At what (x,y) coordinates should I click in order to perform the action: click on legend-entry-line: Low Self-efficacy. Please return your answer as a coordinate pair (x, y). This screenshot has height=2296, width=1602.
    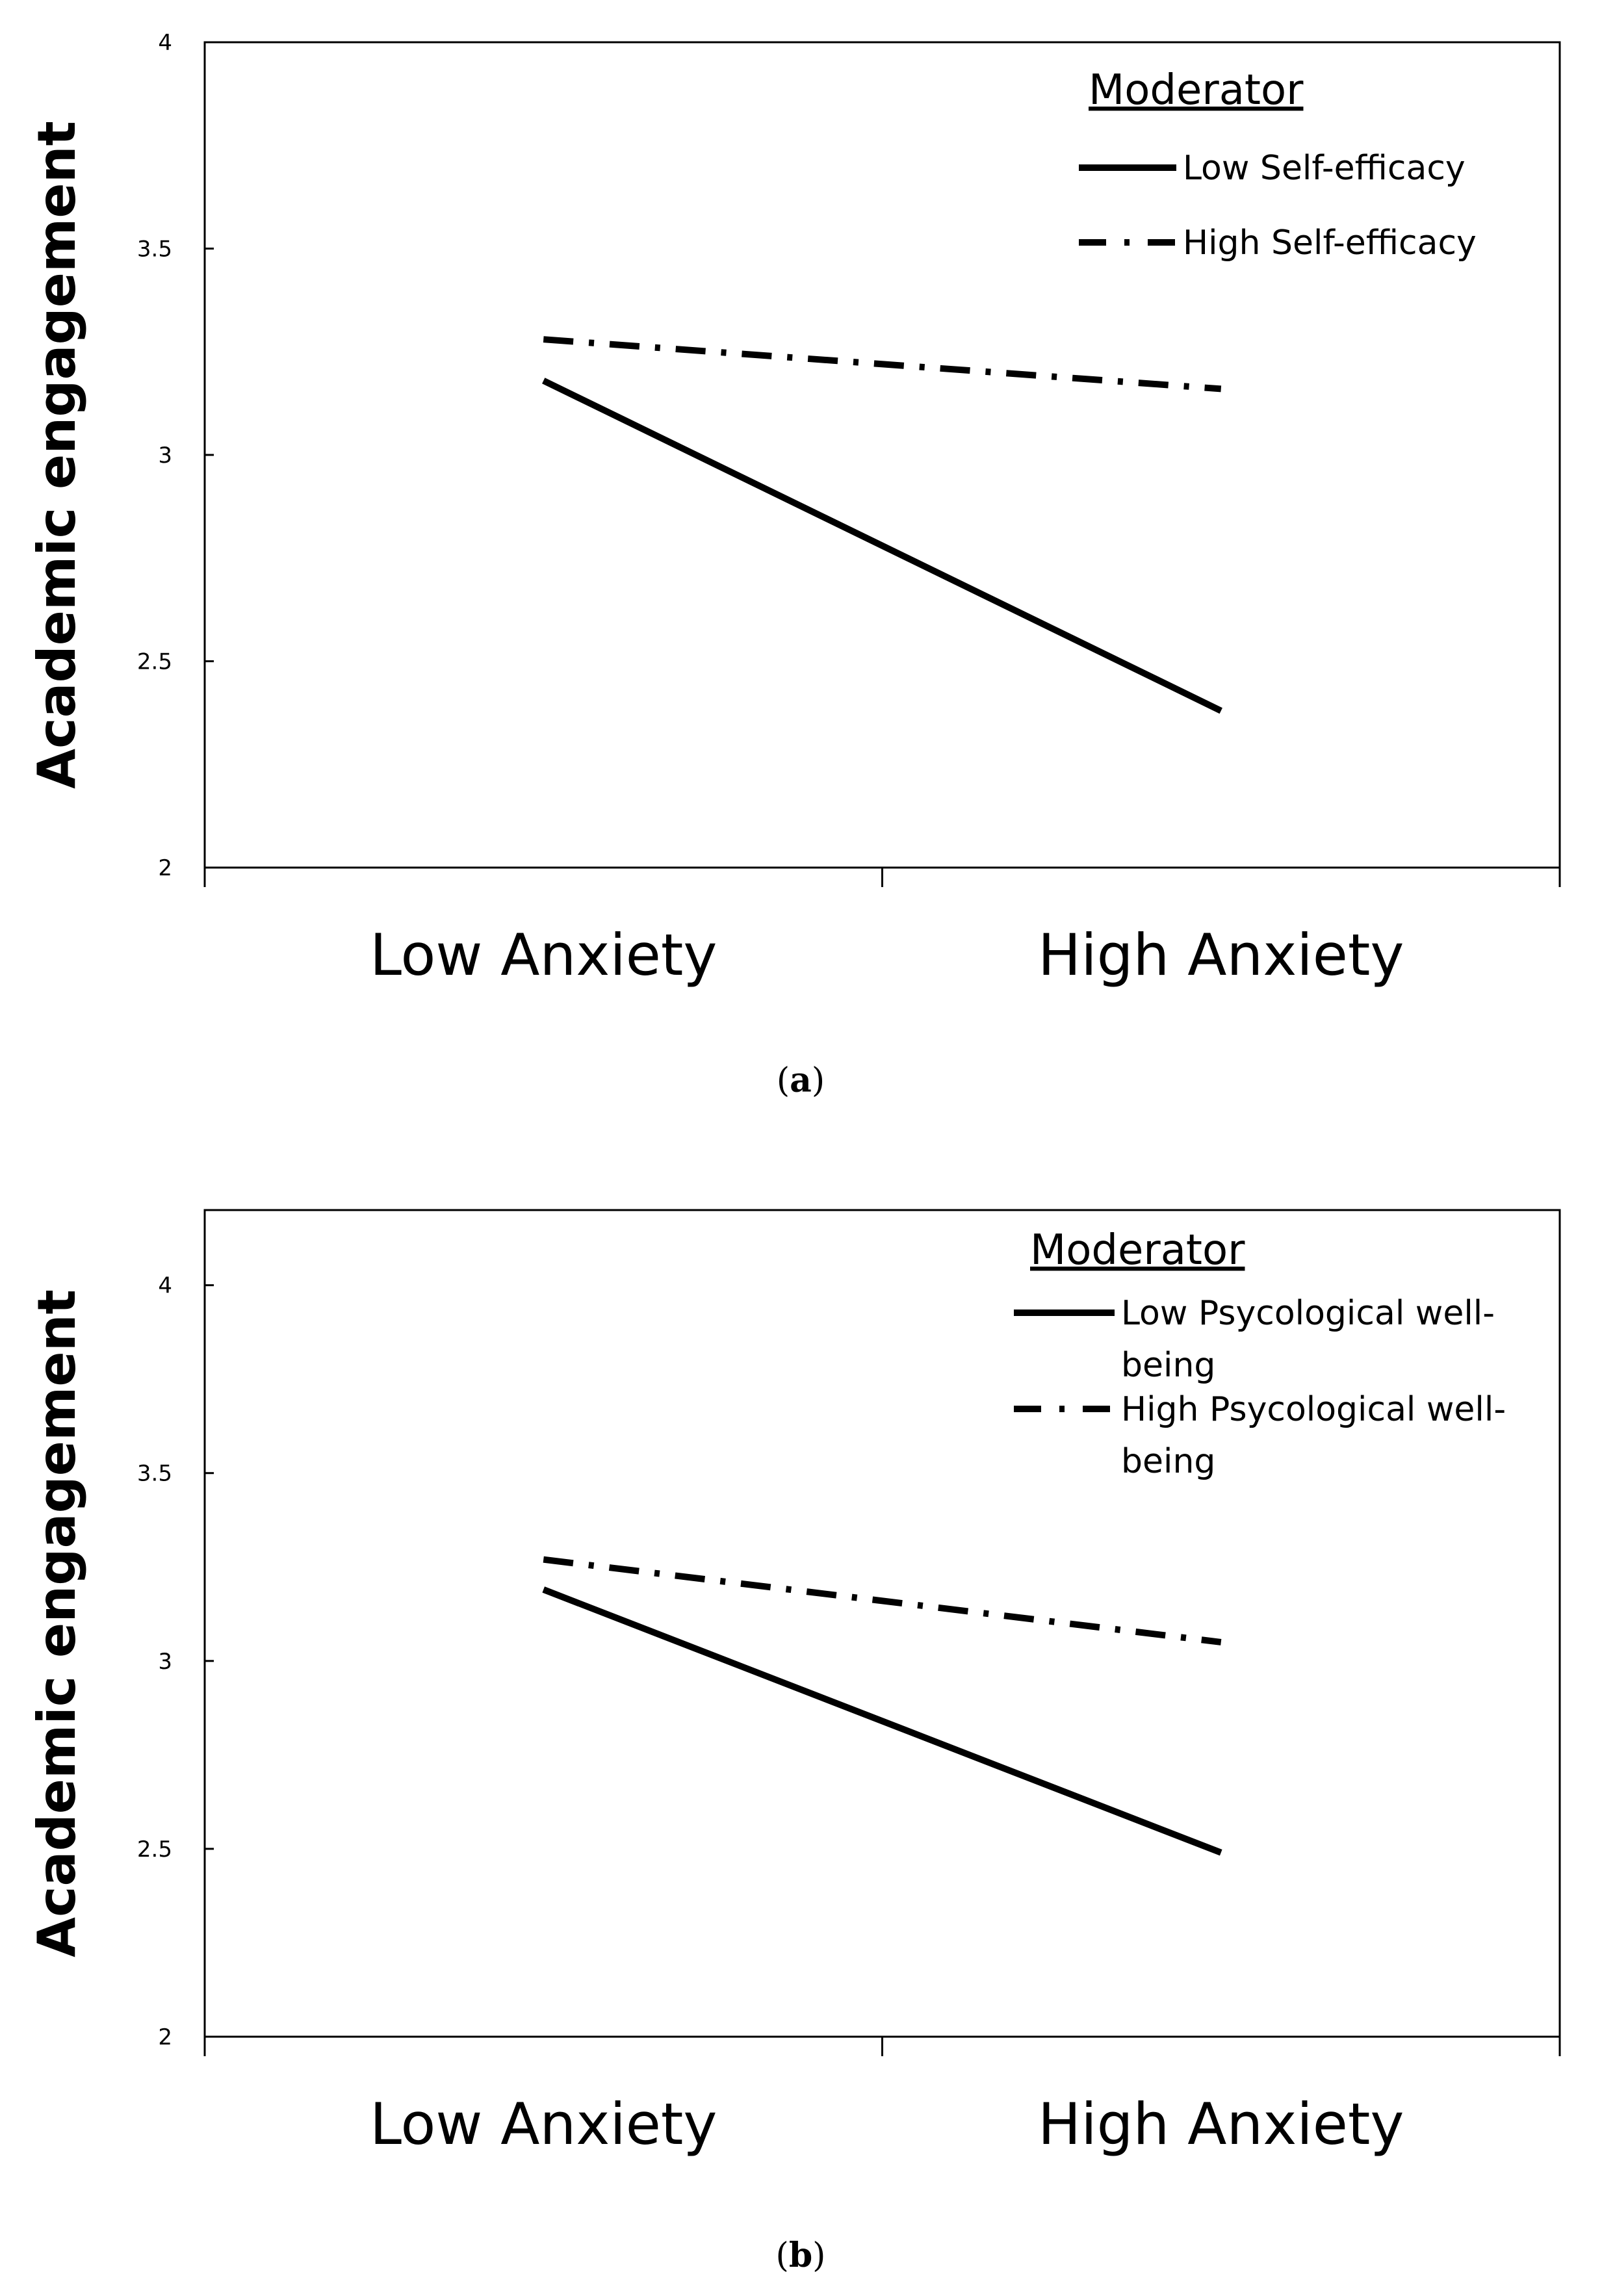
    Looking at the image, I should click on (1324, 168).